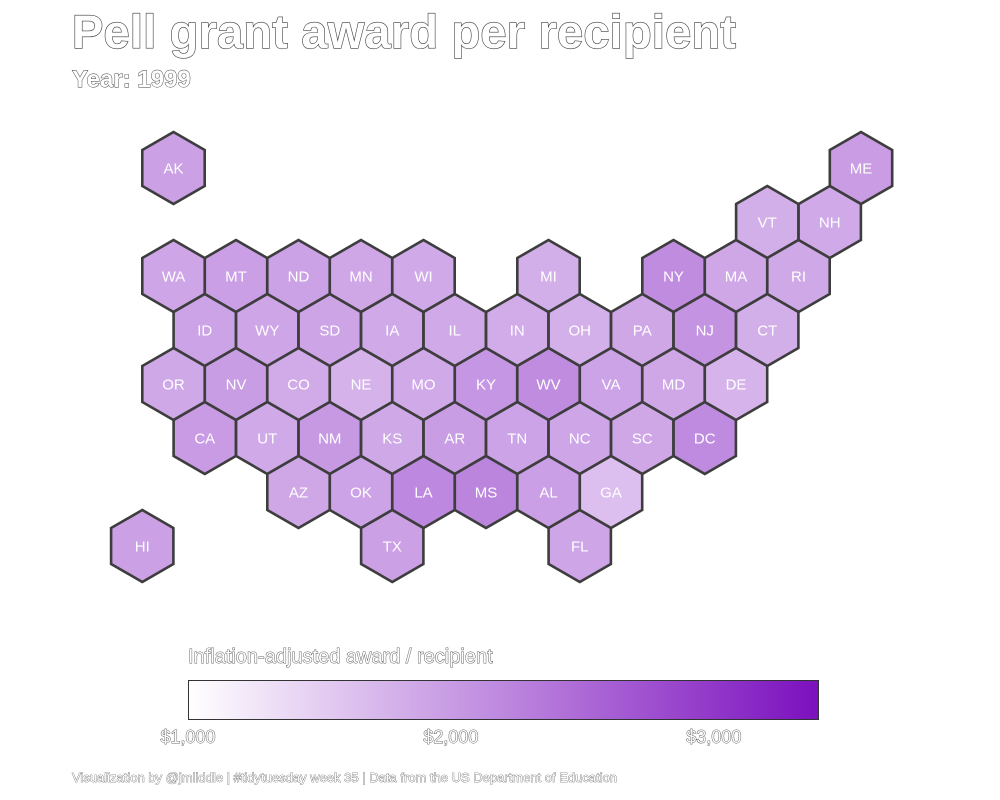 The width and height of the screenshot is (1000, 800). Describe the element at coordinates (174, 277) in the screenshot. I see `state-label-wa: WA` at that location.